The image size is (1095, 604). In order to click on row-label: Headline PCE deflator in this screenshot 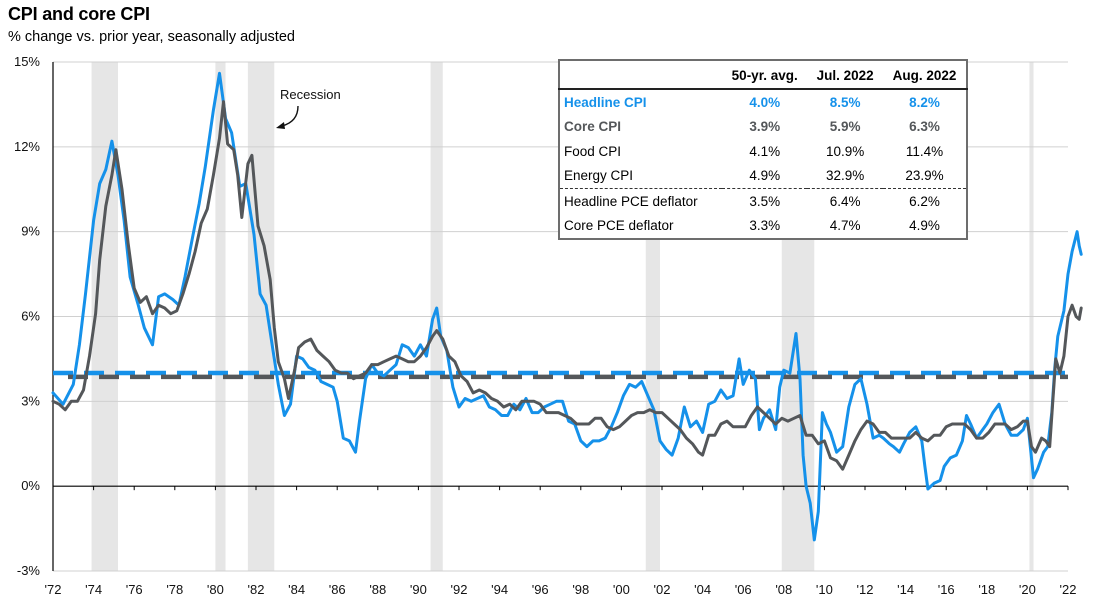, I will do `click(631, 201)`.